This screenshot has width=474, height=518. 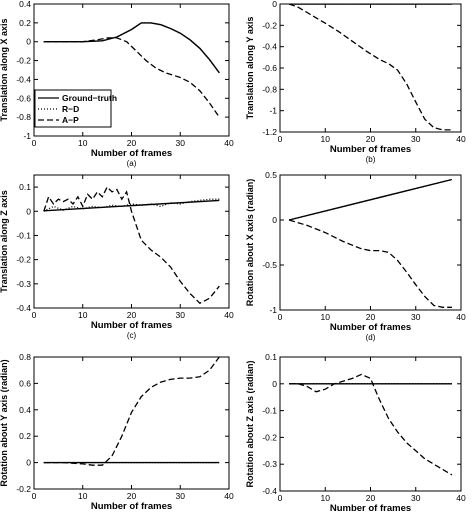 What do you see at coordinates (269, 132) in the screenshot?
I see `y-tick-label: -1.2` at bounding box center [269, 132].